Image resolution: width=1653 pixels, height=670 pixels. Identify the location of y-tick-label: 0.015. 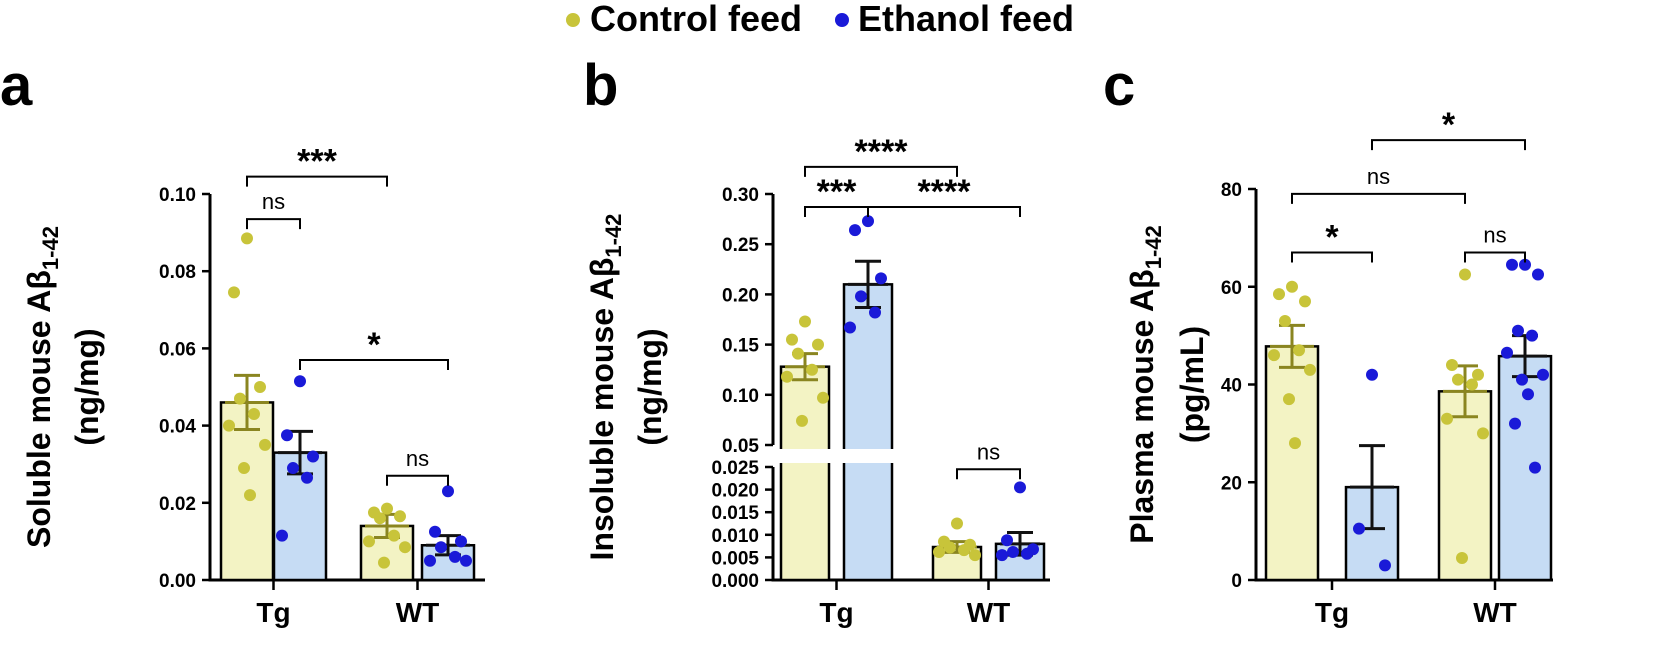
(735, 513).